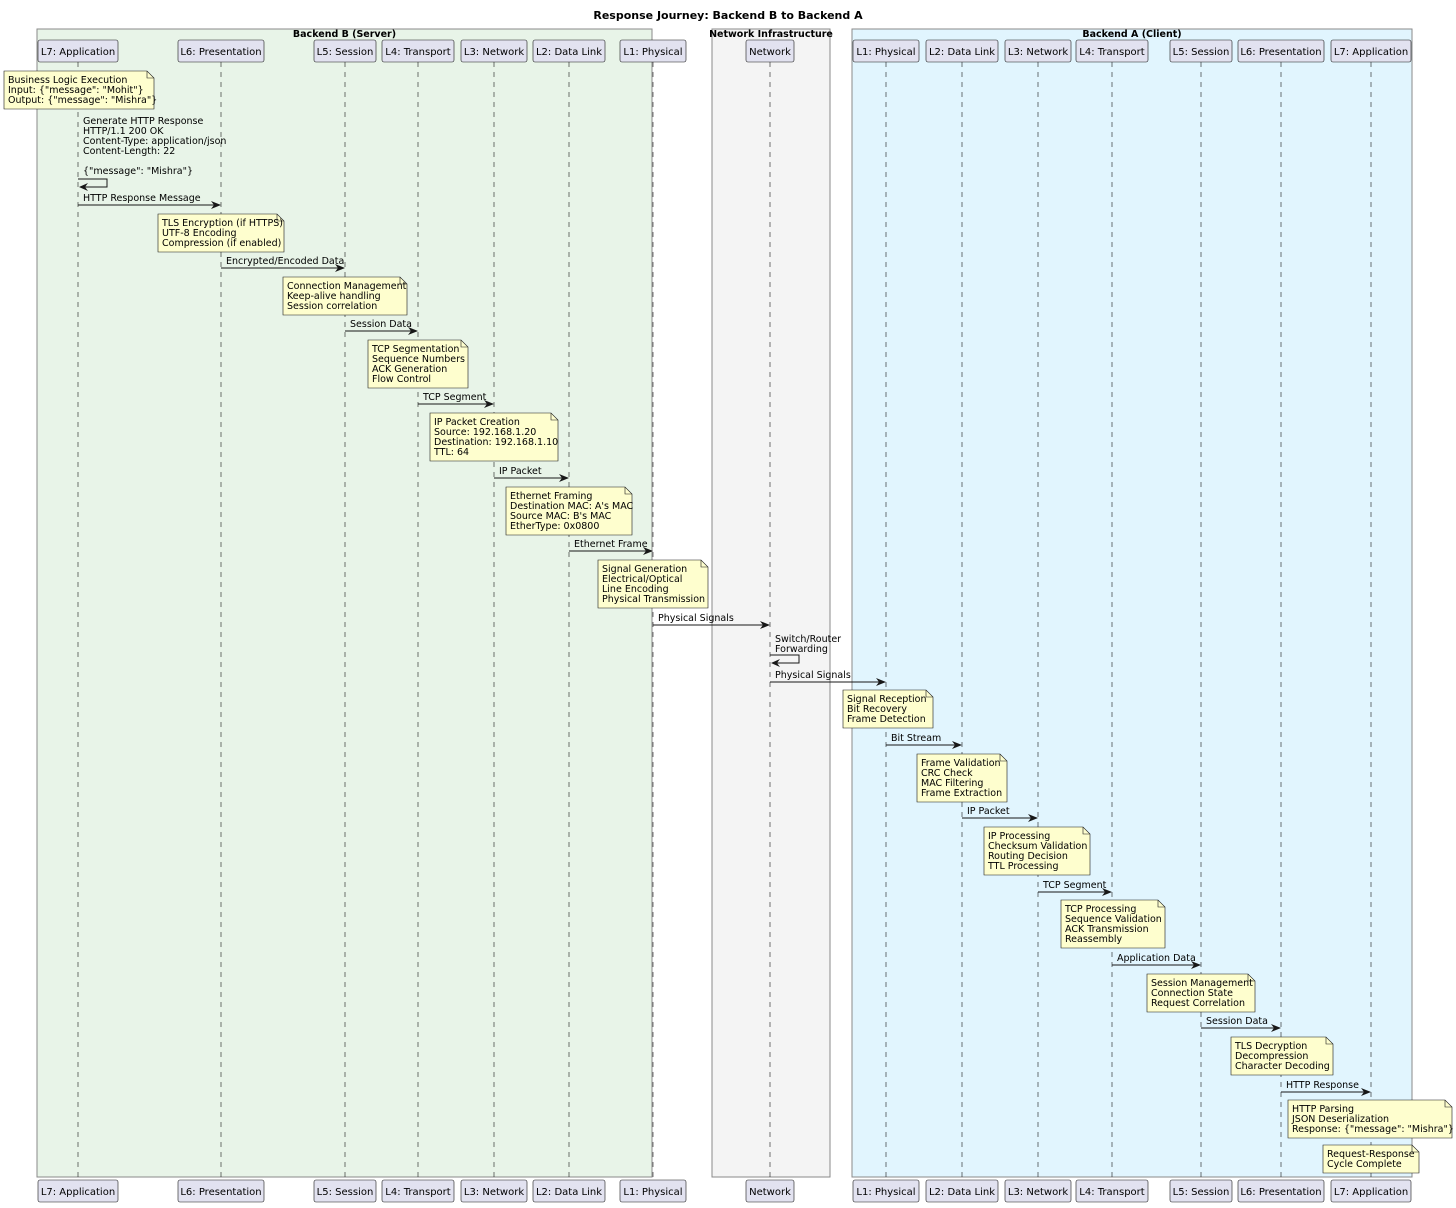 The width and height of the screenshot is (1456, 1208). I want to click on participant-label-b5-top: L5: Session, so click(345, 52).